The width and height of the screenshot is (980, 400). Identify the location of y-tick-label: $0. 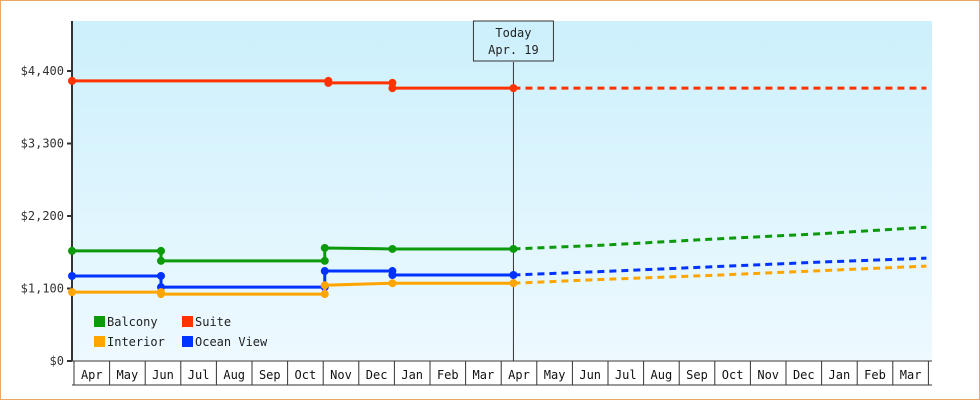
(57, 361).